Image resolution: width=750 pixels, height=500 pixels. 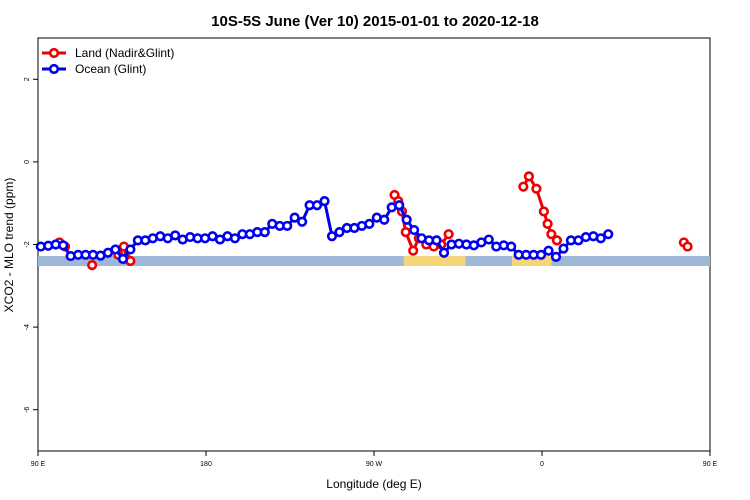 I want to click on legend-label: Ocean (Glint), so click(x=110, y=69).